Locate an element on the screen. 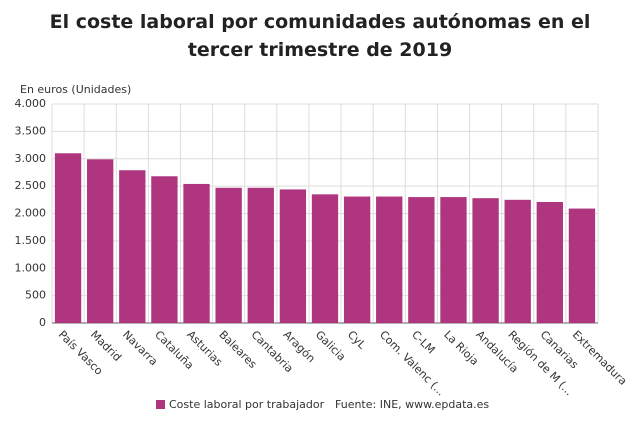 The image size is (640, 431). legend-swatch is located at coordinates (160, 404).